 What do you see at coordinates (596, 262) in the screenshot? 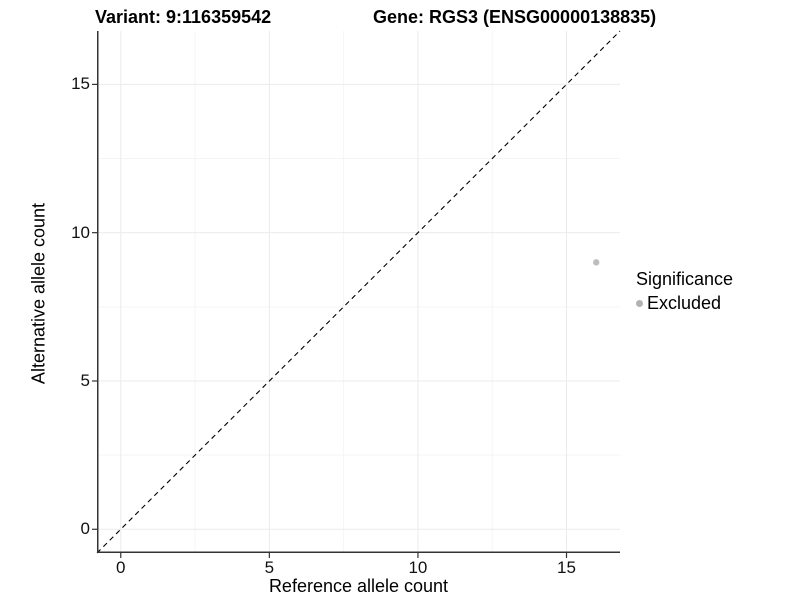
I see `data-point` at bounding box center [596, 262].